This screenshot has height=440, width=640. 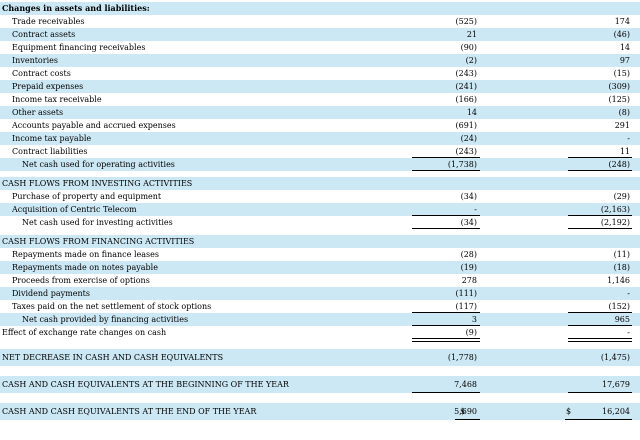 What do you see at coordinates (621, 196) in the screenshot?
I see `value-prior-year: (29)` at bounding box center [621, 196].